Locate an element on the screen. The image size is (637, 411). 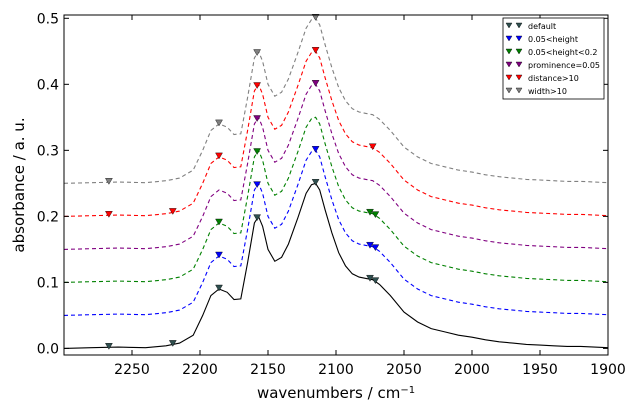
x-tick-label: 2150 is located at coordinates (268, 370).